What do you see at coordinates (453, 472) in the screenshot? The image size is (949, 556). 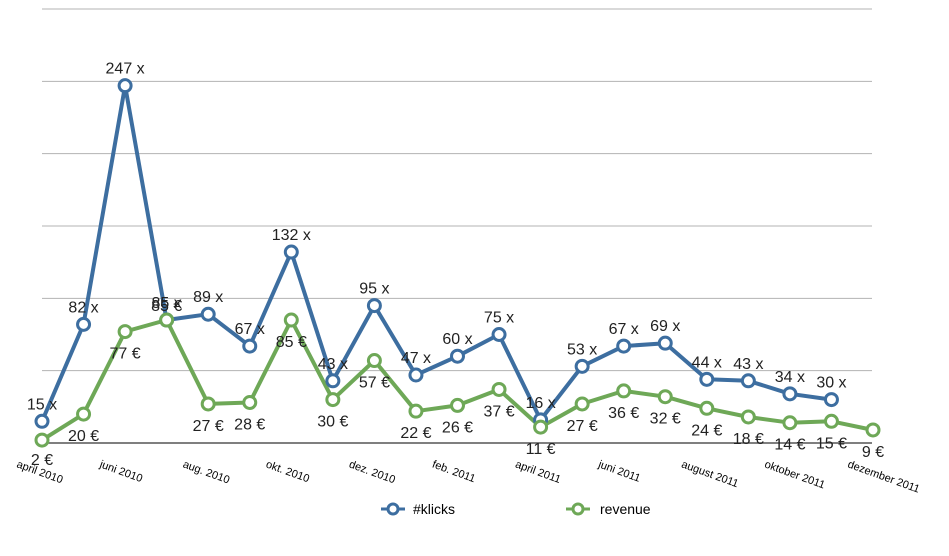 I see `x-tick-label: feb. 2011` at bounding box center [453, 472].